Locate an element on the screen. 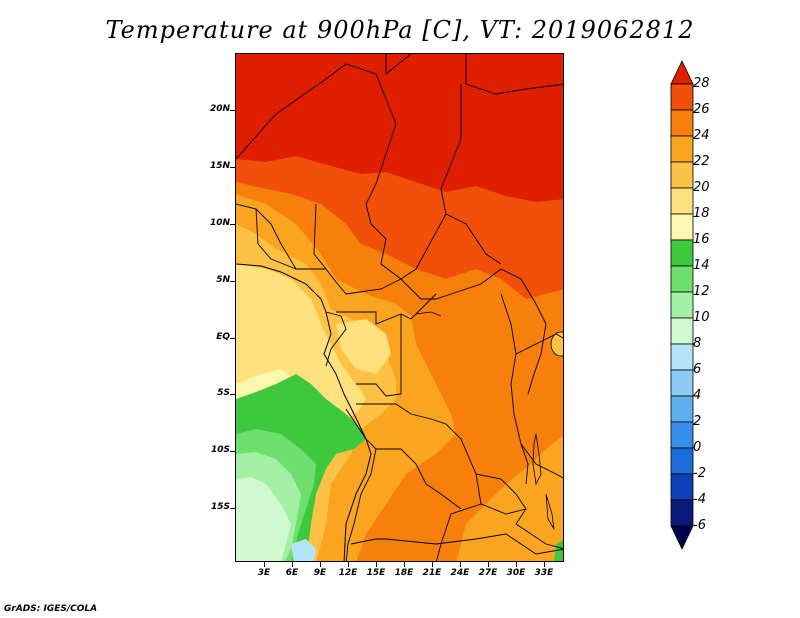  lat-label-15n: 15N is located at coordinates (219, 166).